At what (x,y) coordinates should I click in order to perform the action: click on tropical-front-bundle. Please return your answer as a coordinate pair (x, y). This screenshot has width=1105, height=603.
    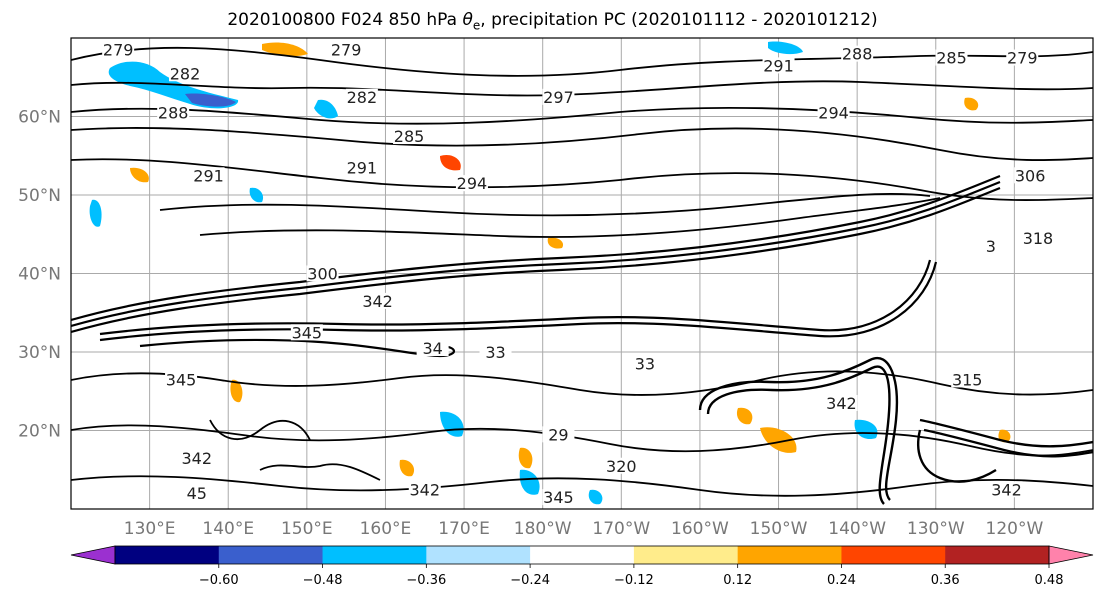
    Looking at the image, I should click on (895, 430).